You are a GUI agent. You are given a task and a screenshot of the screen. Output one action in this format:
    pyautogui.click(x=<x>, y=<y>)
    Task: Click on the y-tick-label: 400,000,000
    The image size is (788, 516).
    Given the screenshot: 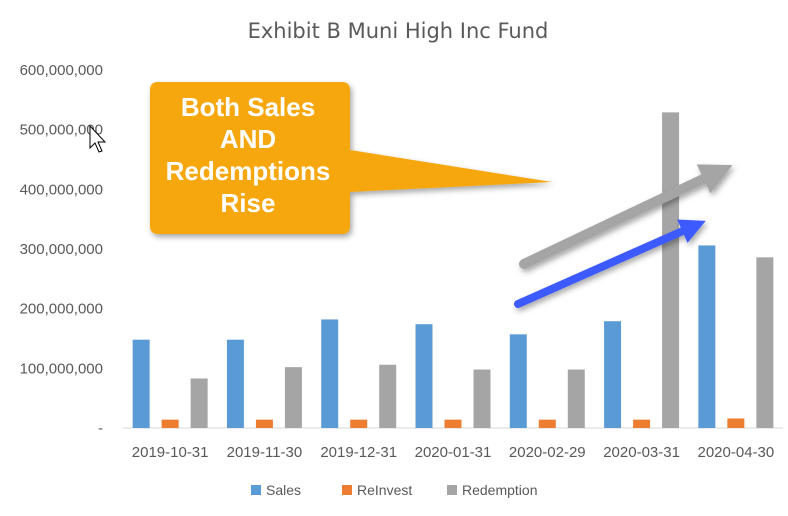 What is the action you would take?
    pyautogui.click(x=61, y=189)
    